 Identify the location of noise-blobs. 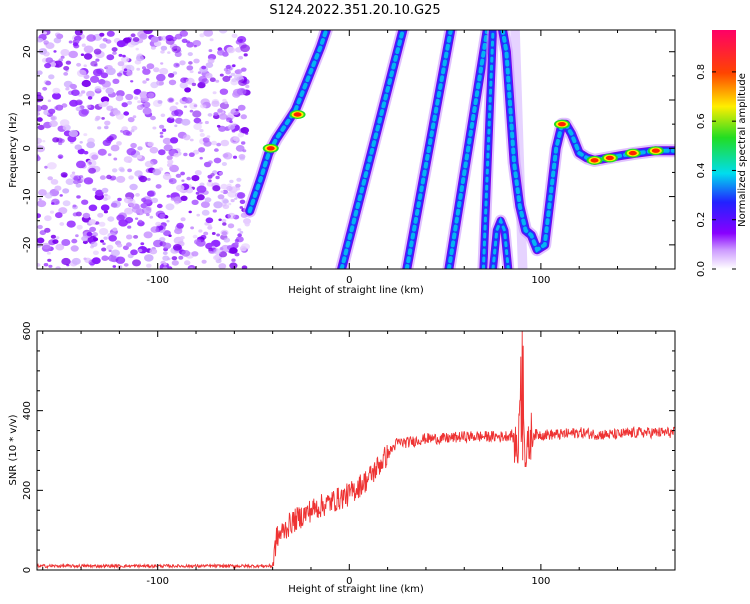
(144, 149).